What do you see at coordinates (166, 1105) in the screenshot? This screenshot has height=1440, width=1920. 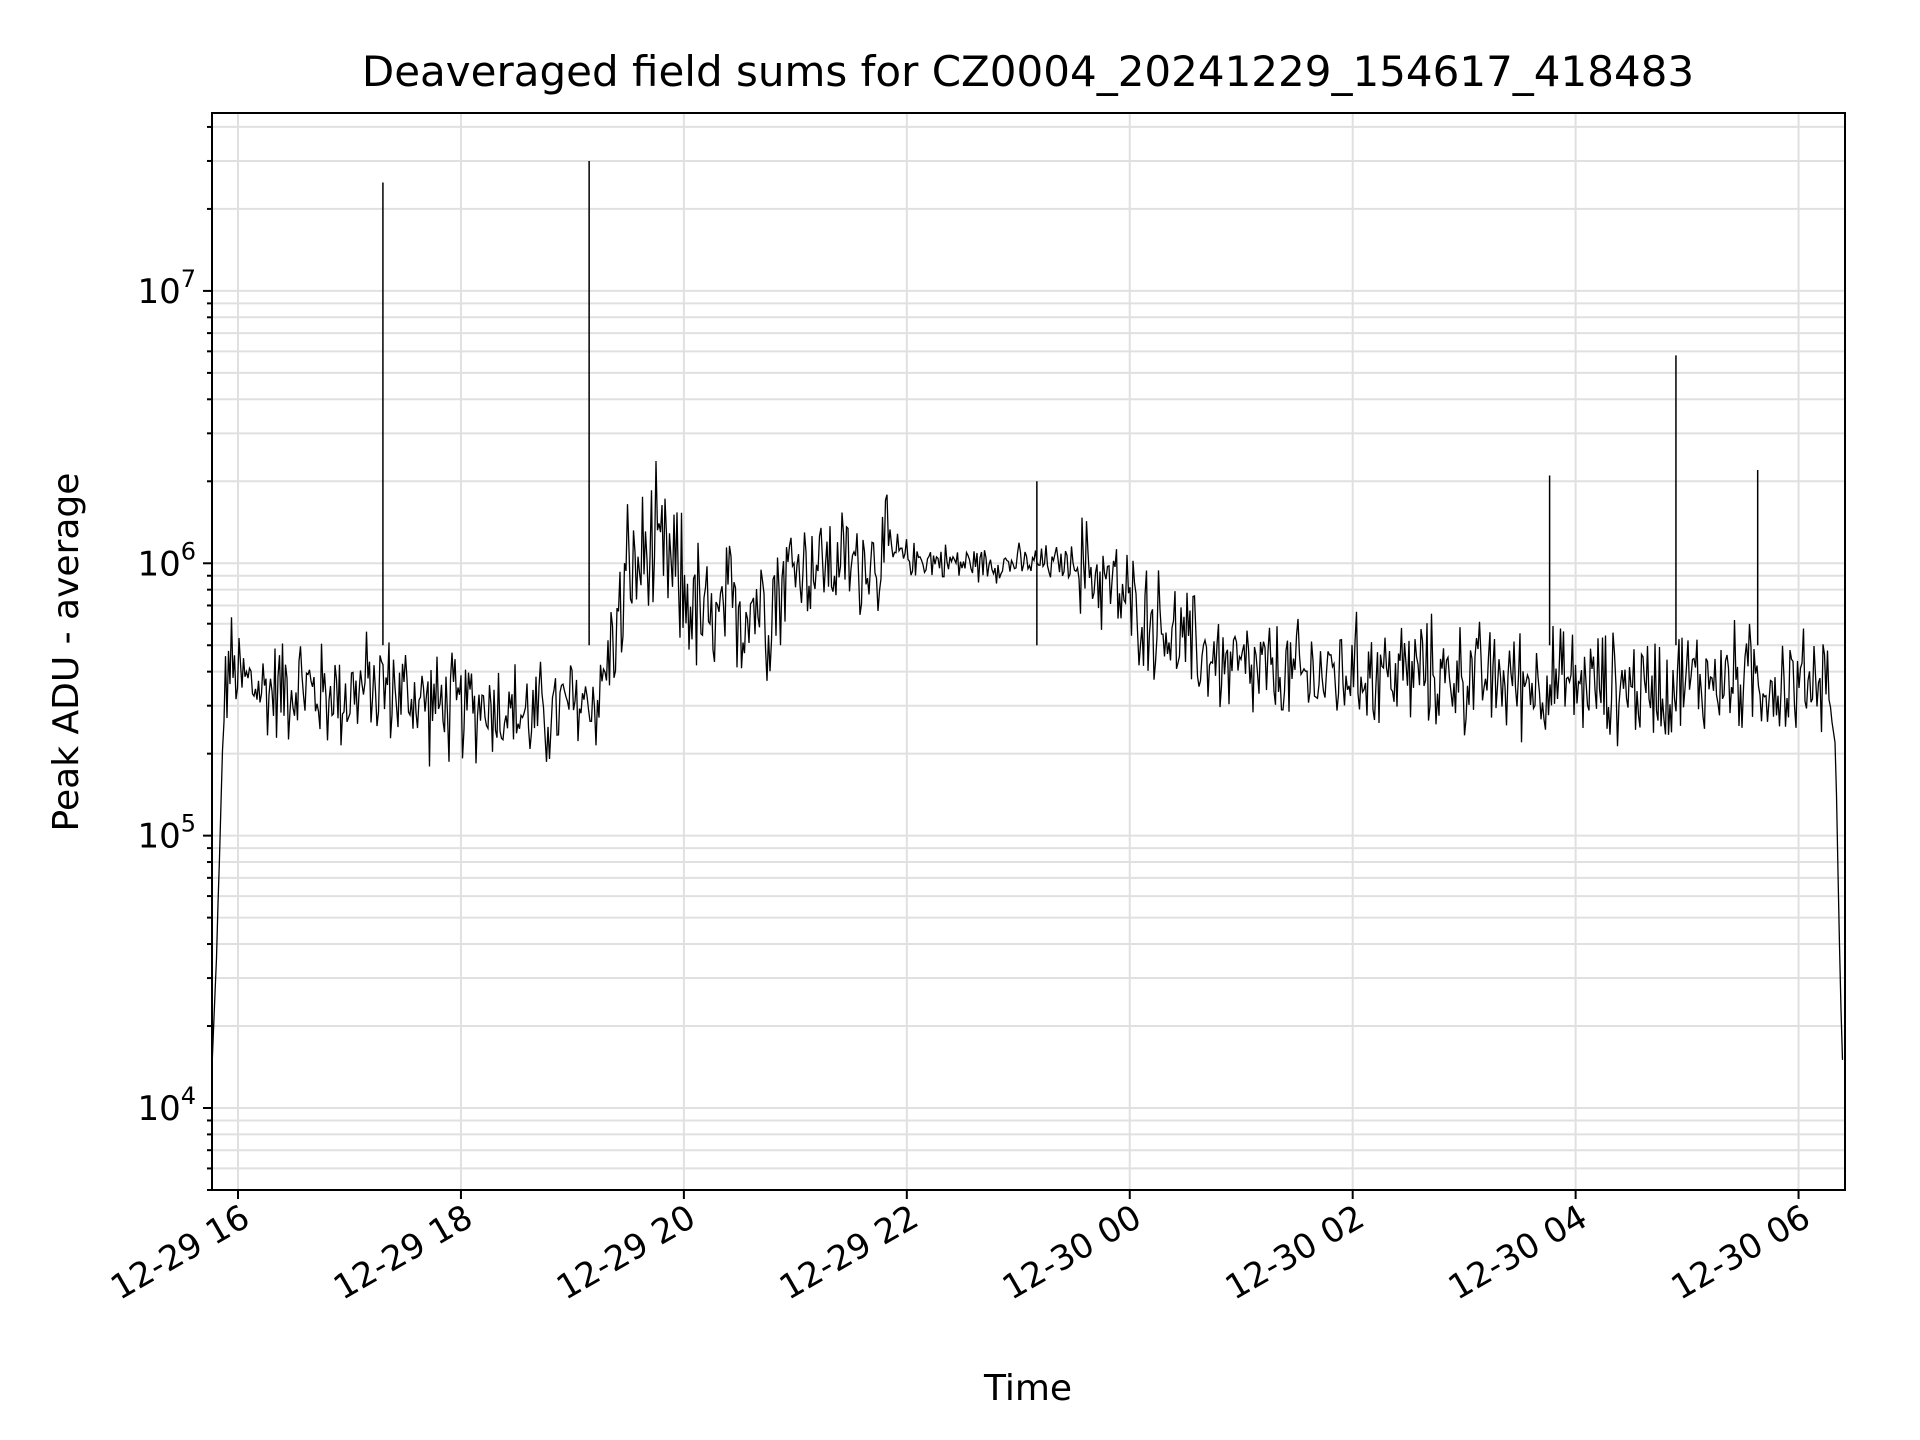 I see `y-tick-label: 10⁴` at bounding box center [166, 1105].